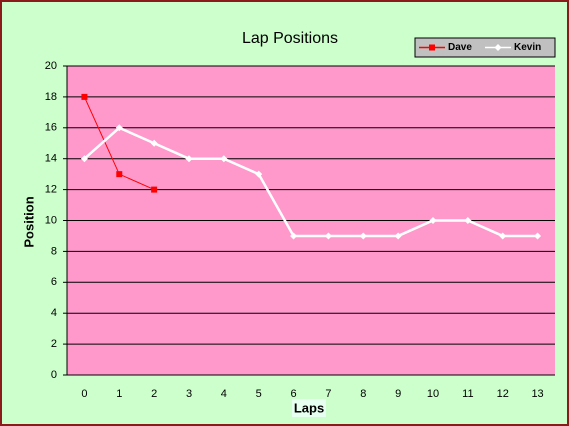 This screenshot has height=426, width=569. Describe the element at coordinates (54, 282) in the screenshot. I see `y-tick-label: 6` at that location.